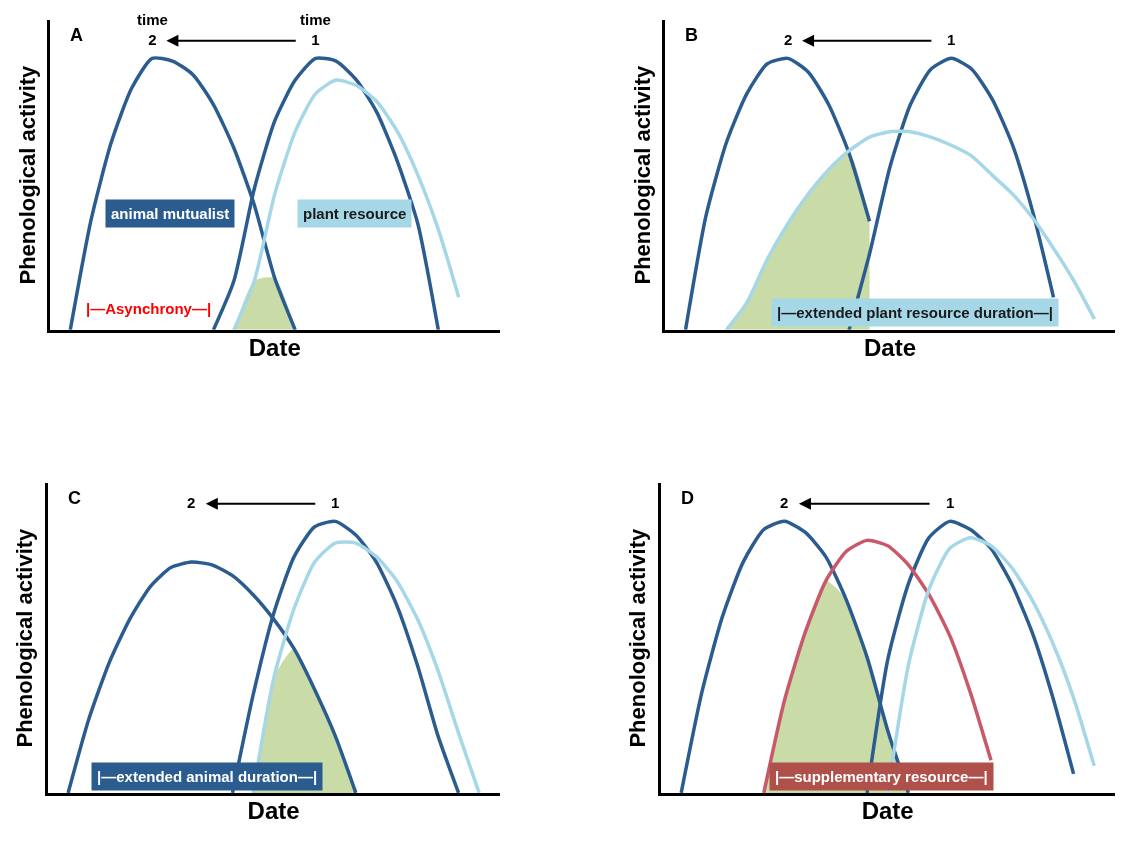  Describe the element at coordinates (687, 498) in the screenshot. I see `chart-title: D` at that location.